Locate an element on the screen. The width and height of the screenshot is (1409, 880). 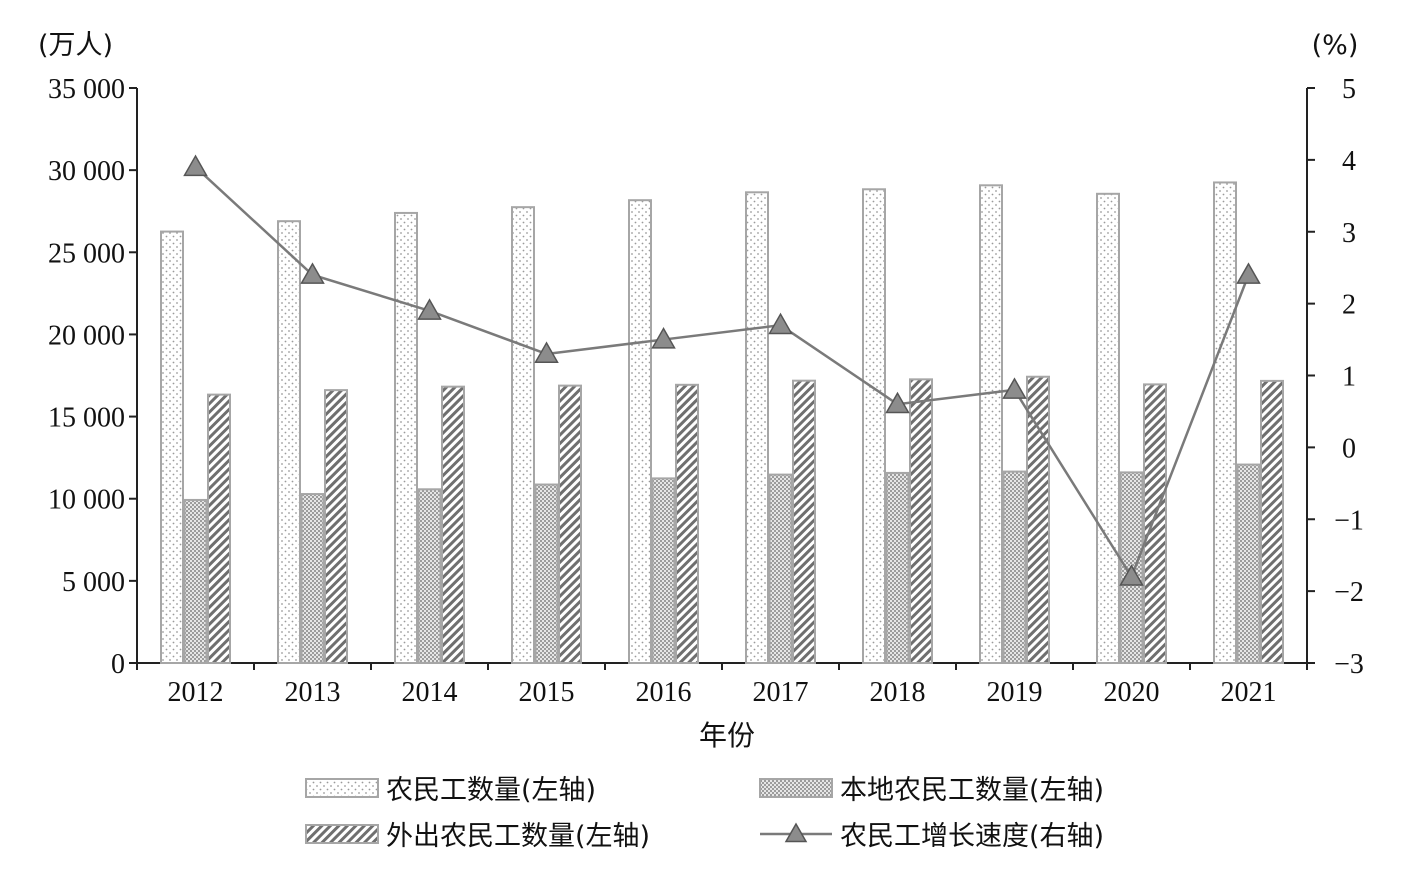
x-tick-label: 2012 is located at coordinates (196, 692).